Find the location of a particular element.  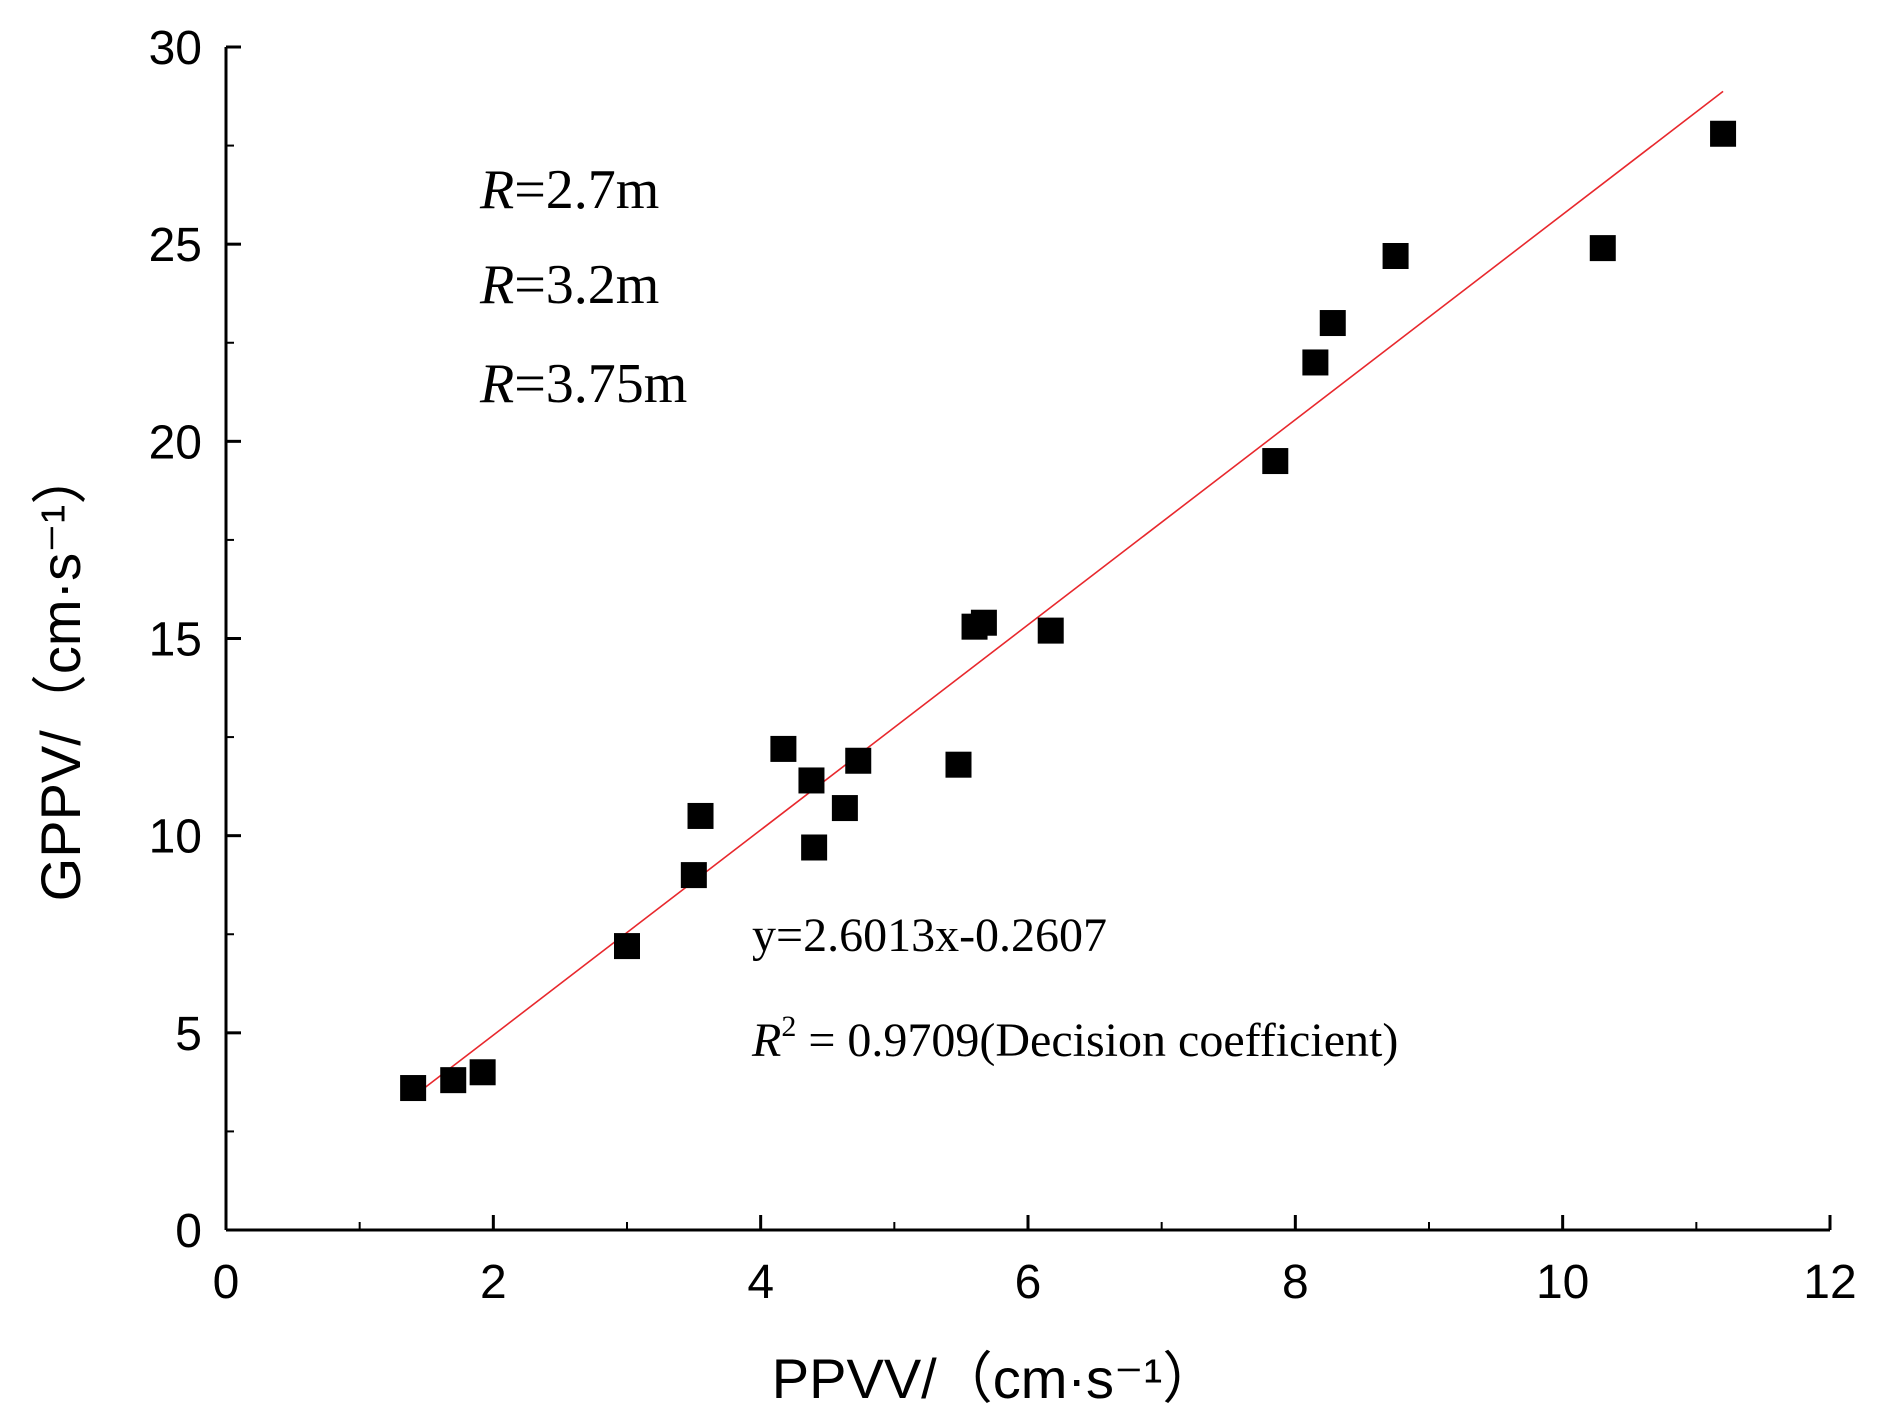

legend: R=2.7m R=3.2m R=3.75m is located at coordinates (583, 287).